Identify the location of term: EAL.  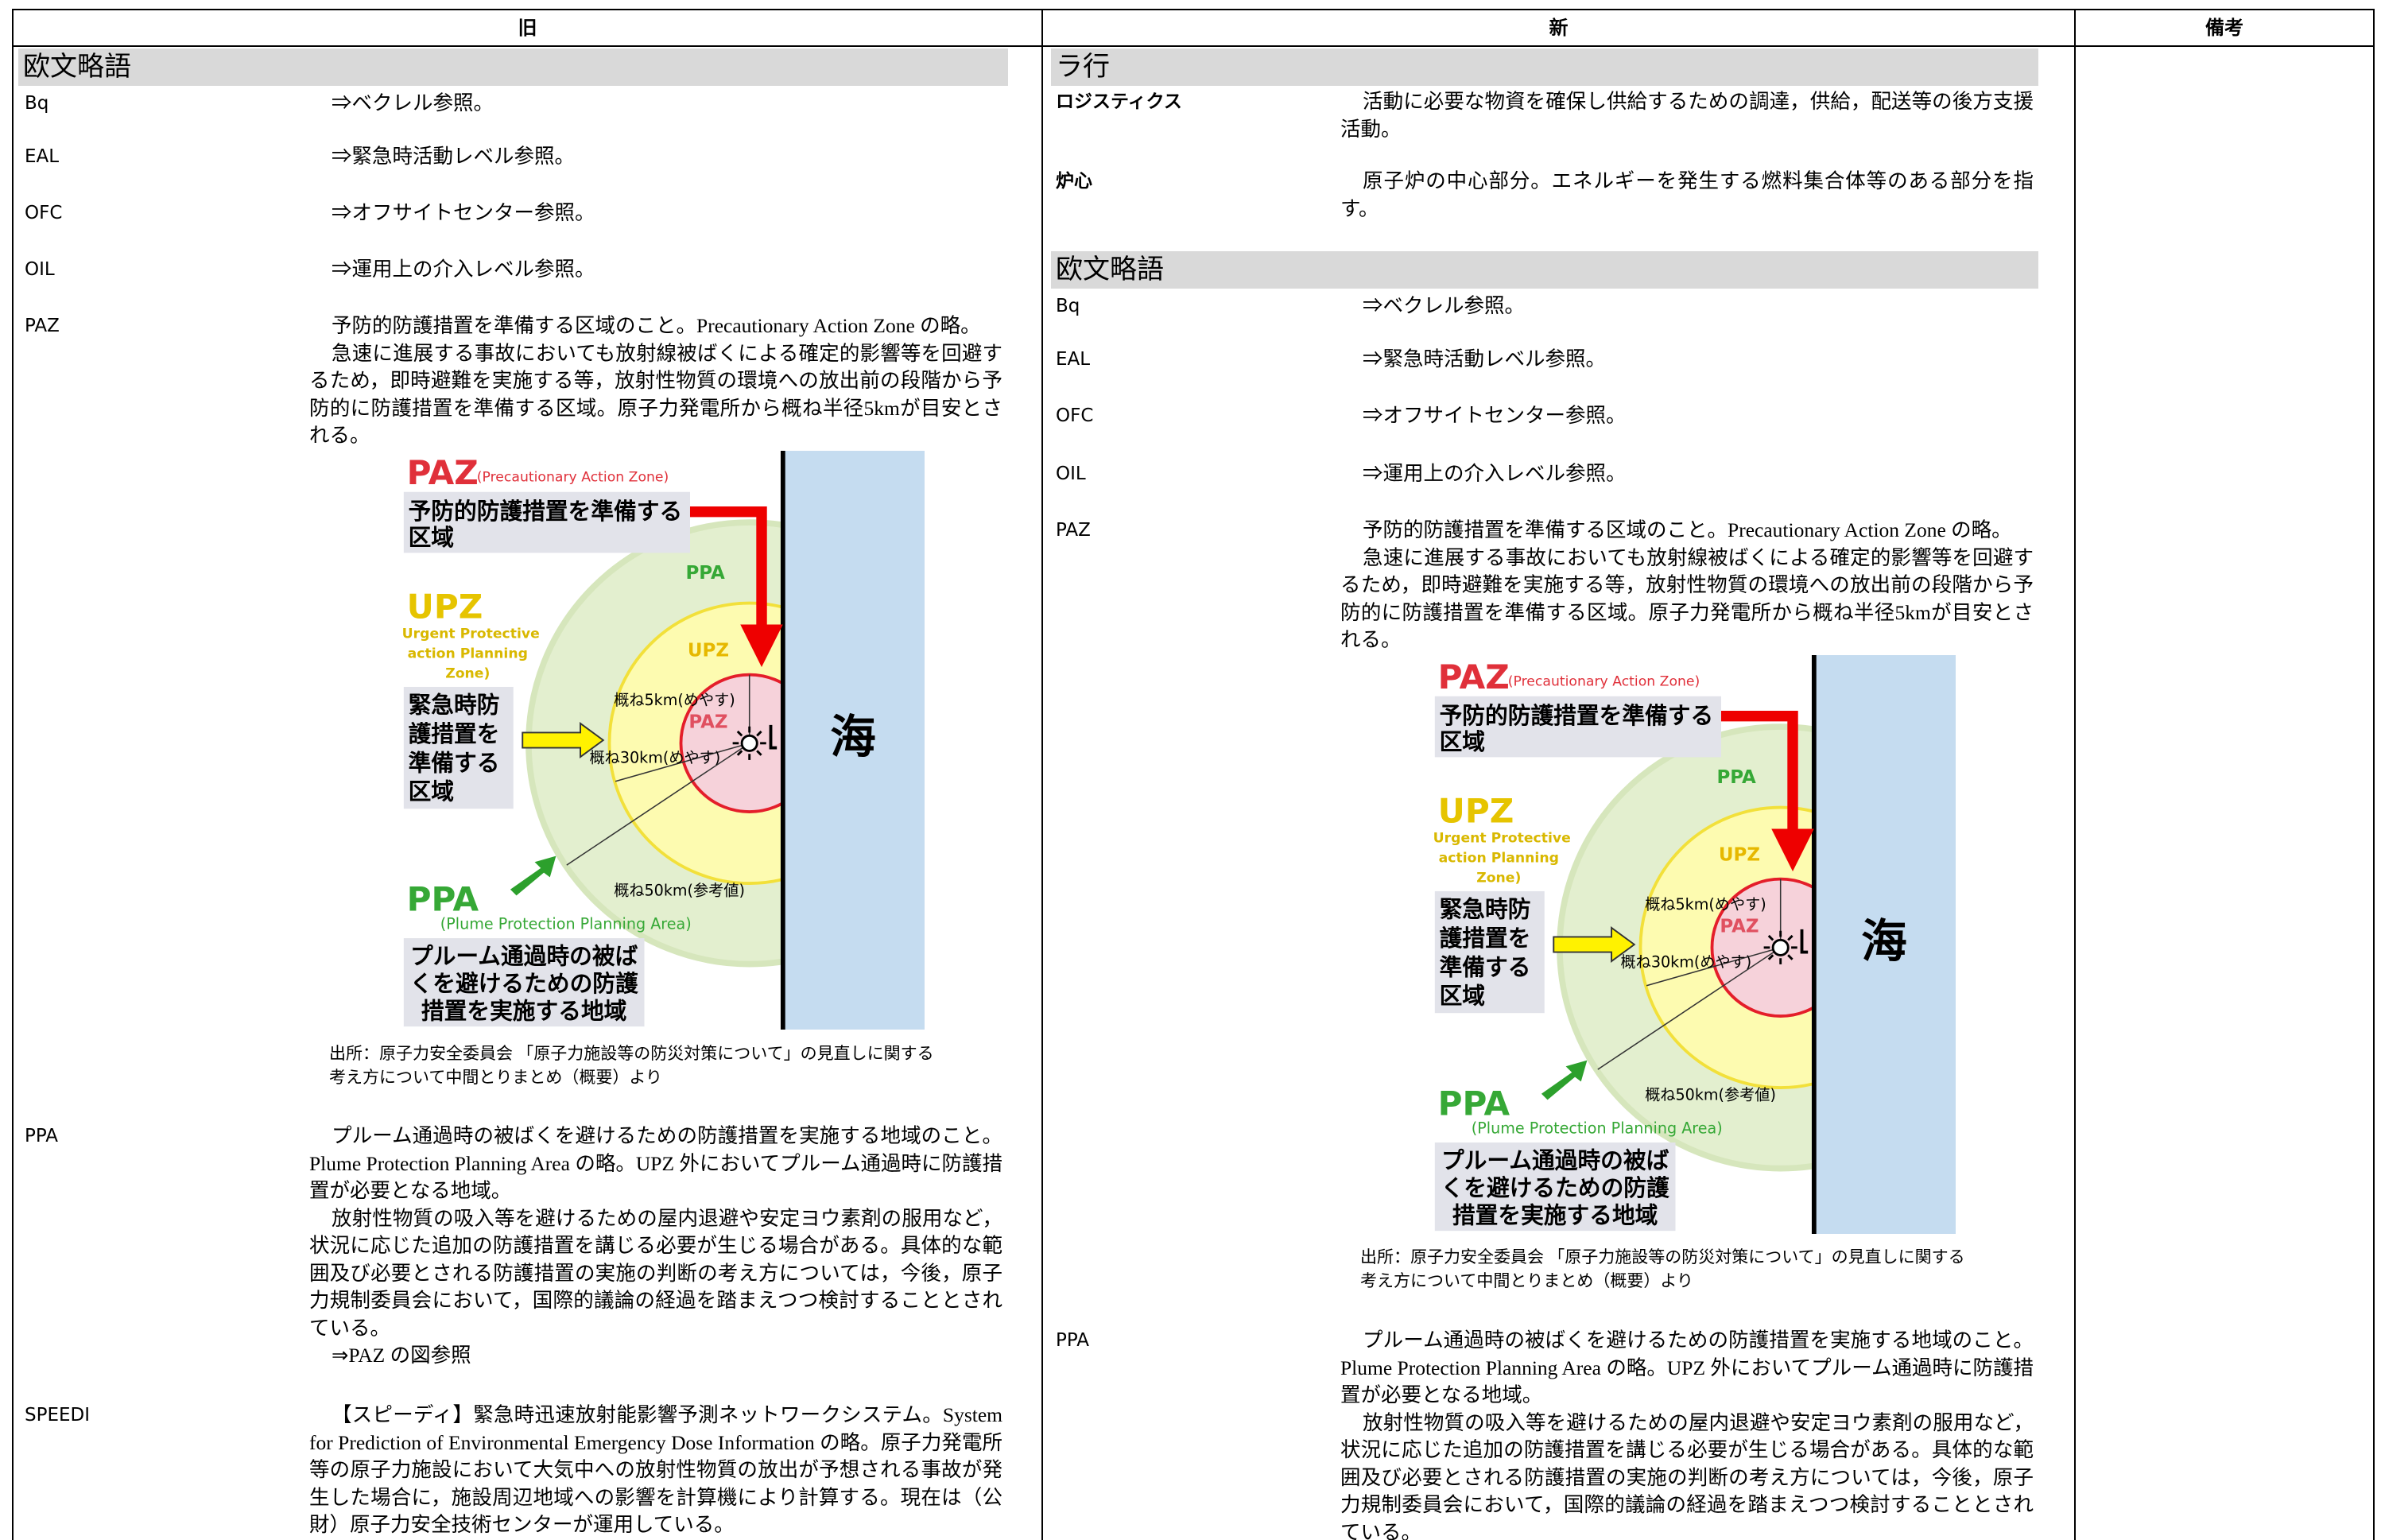
(1073, 359).